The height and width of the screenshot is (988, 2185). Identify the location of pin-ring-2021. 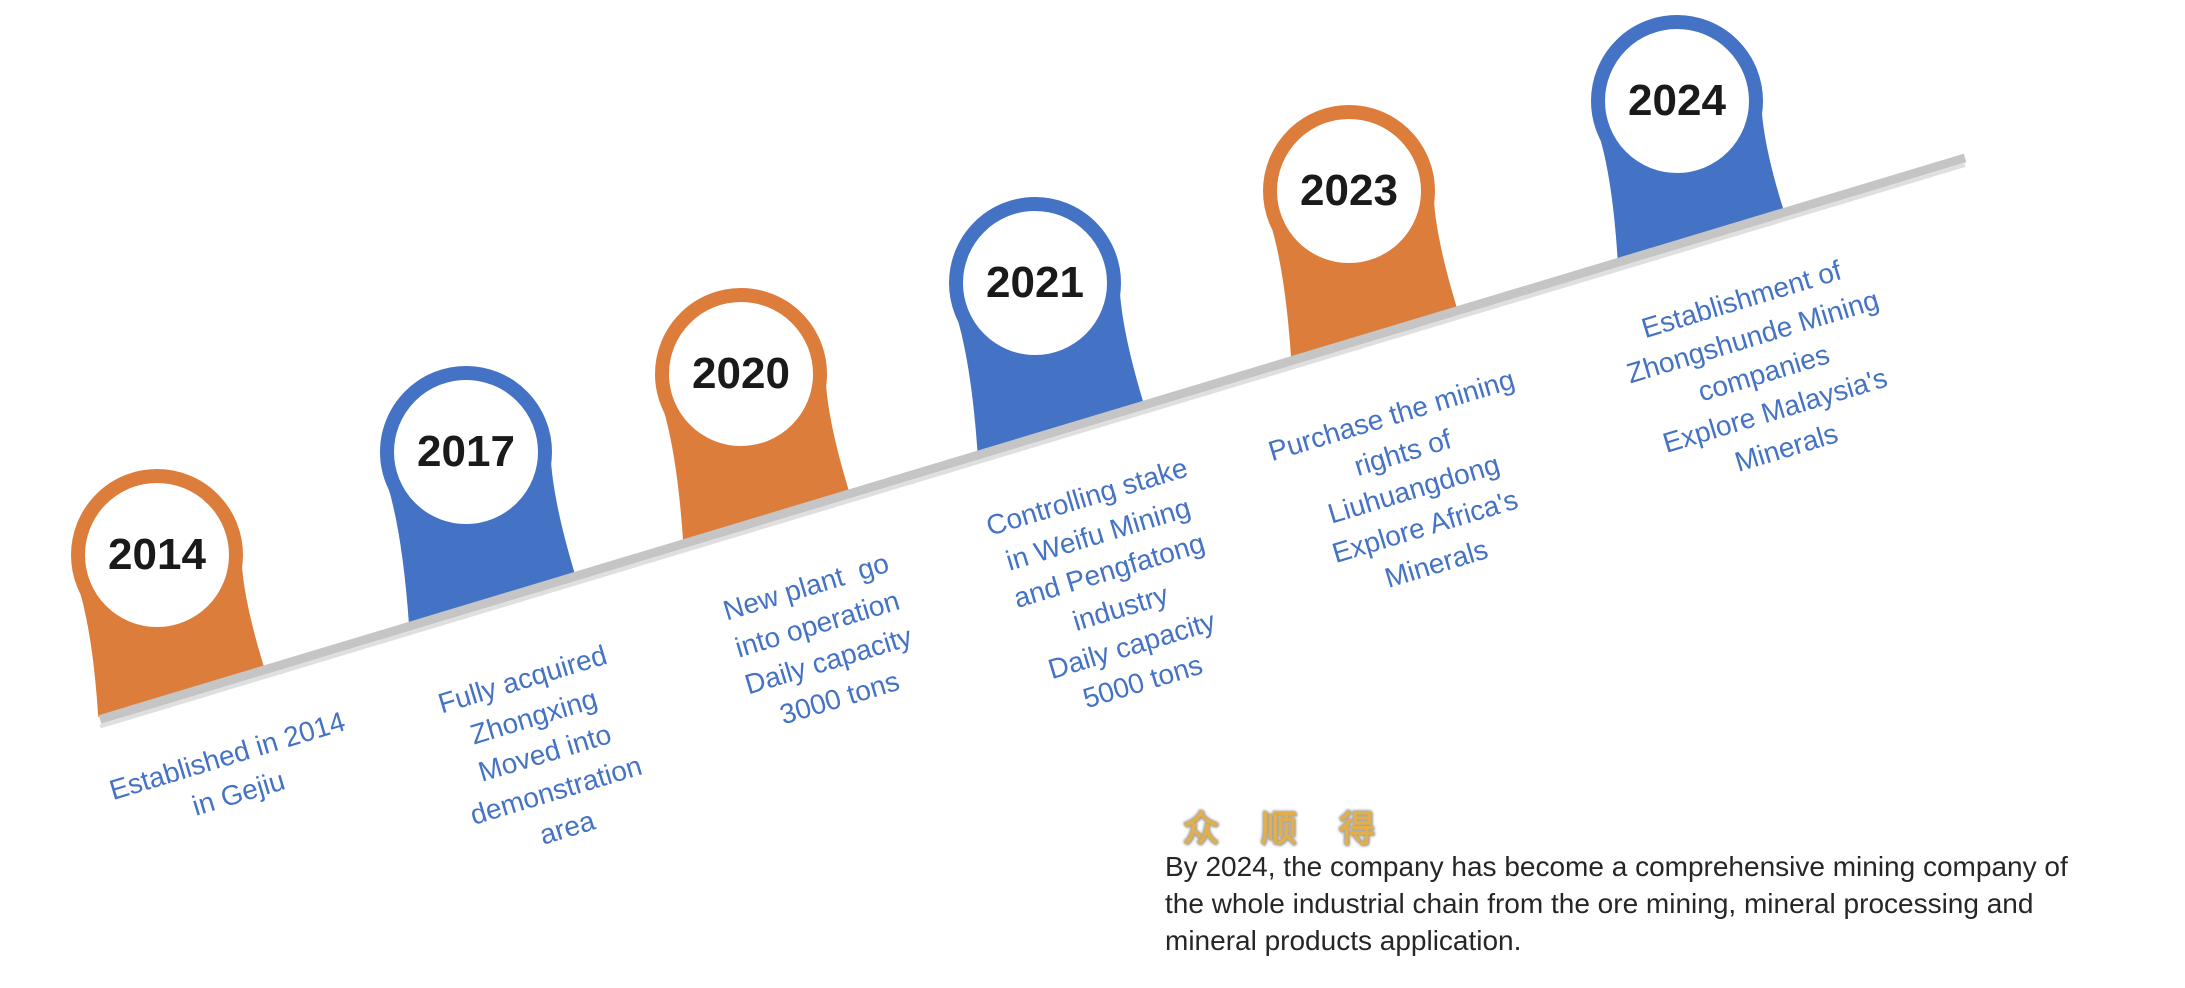
(1035, 283).